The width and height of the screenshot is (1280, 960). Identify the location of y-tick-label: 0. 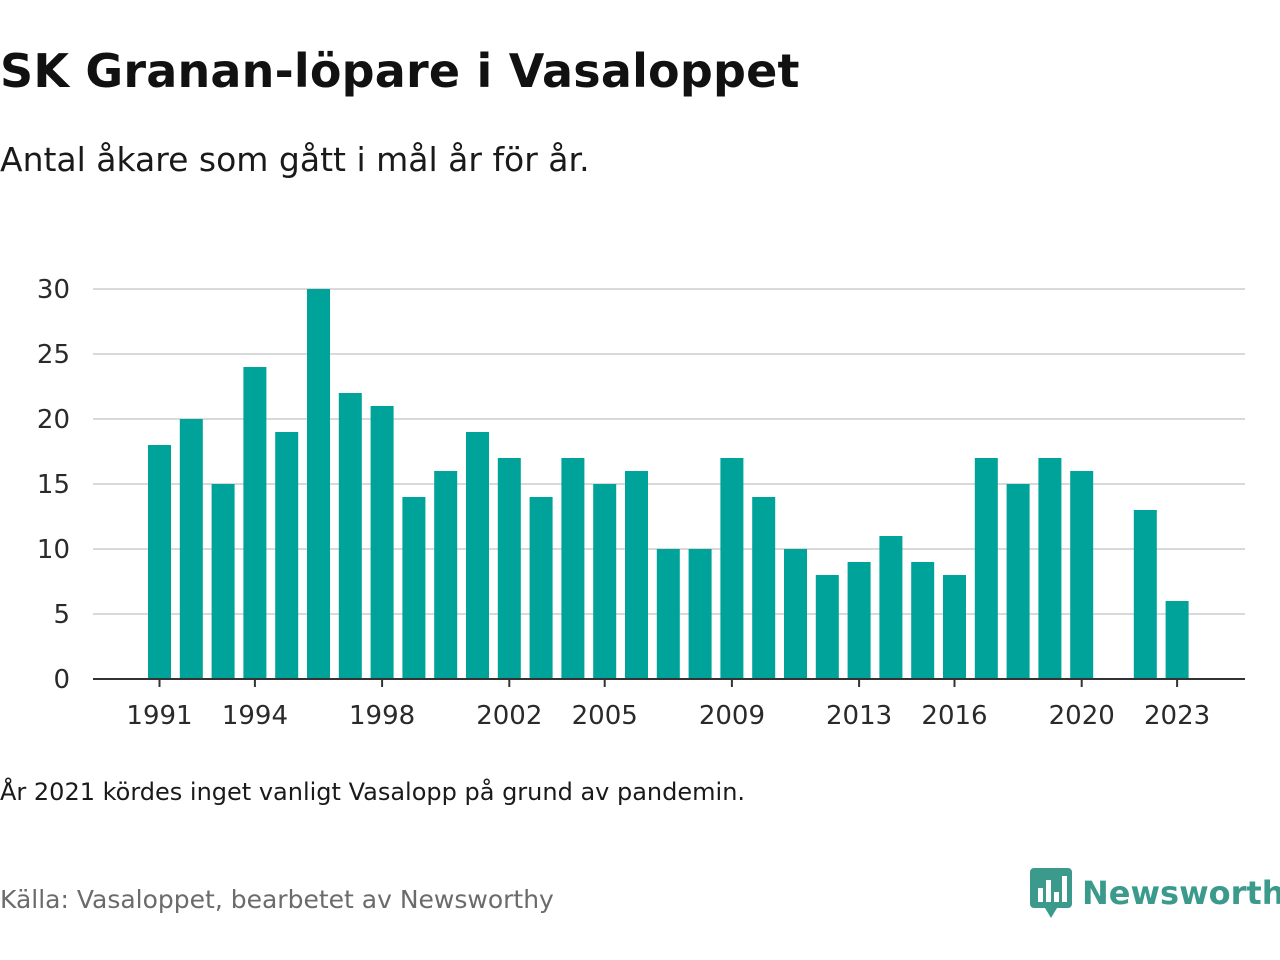
(61, 680).